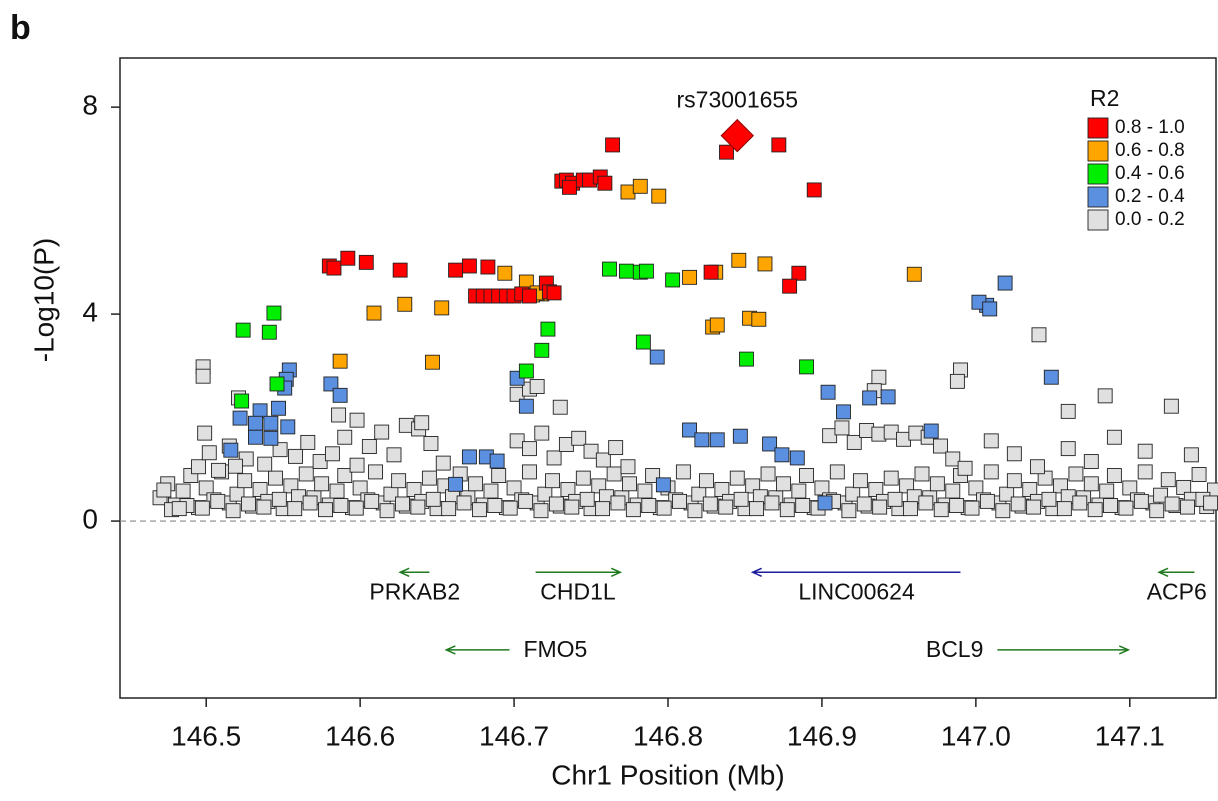 The height and width of the screenshot is (801, 1218). What do you see at coordinates (43, 300) in the screenshot?
I see `y-axis-label: -Log10(P)` at bounding box center [43, 300].